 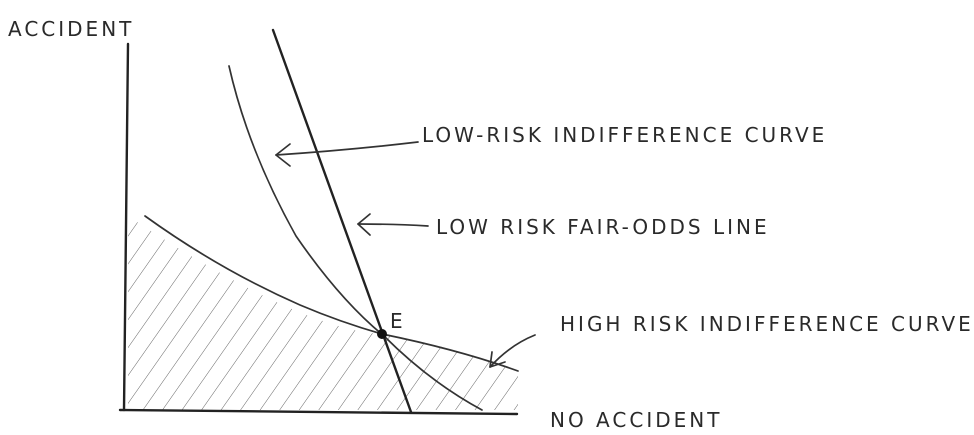 What do you see at coordinates (512, 351) in the screenshot?
I see `annotation-arrow-high-risk-indifference` at bounding box center [512, 351].